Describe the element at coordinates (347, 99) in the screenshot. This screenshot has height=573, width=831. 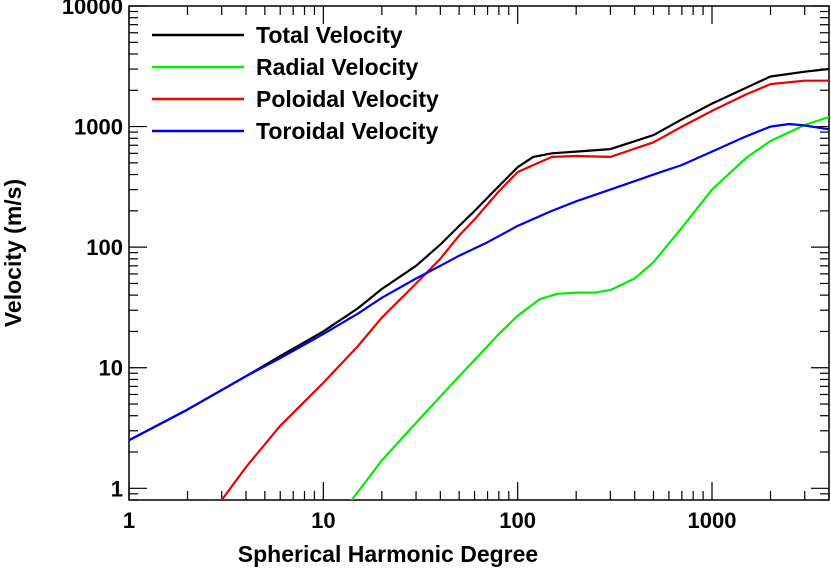
I see `legend-label: Poloidal Velocity` at that location.